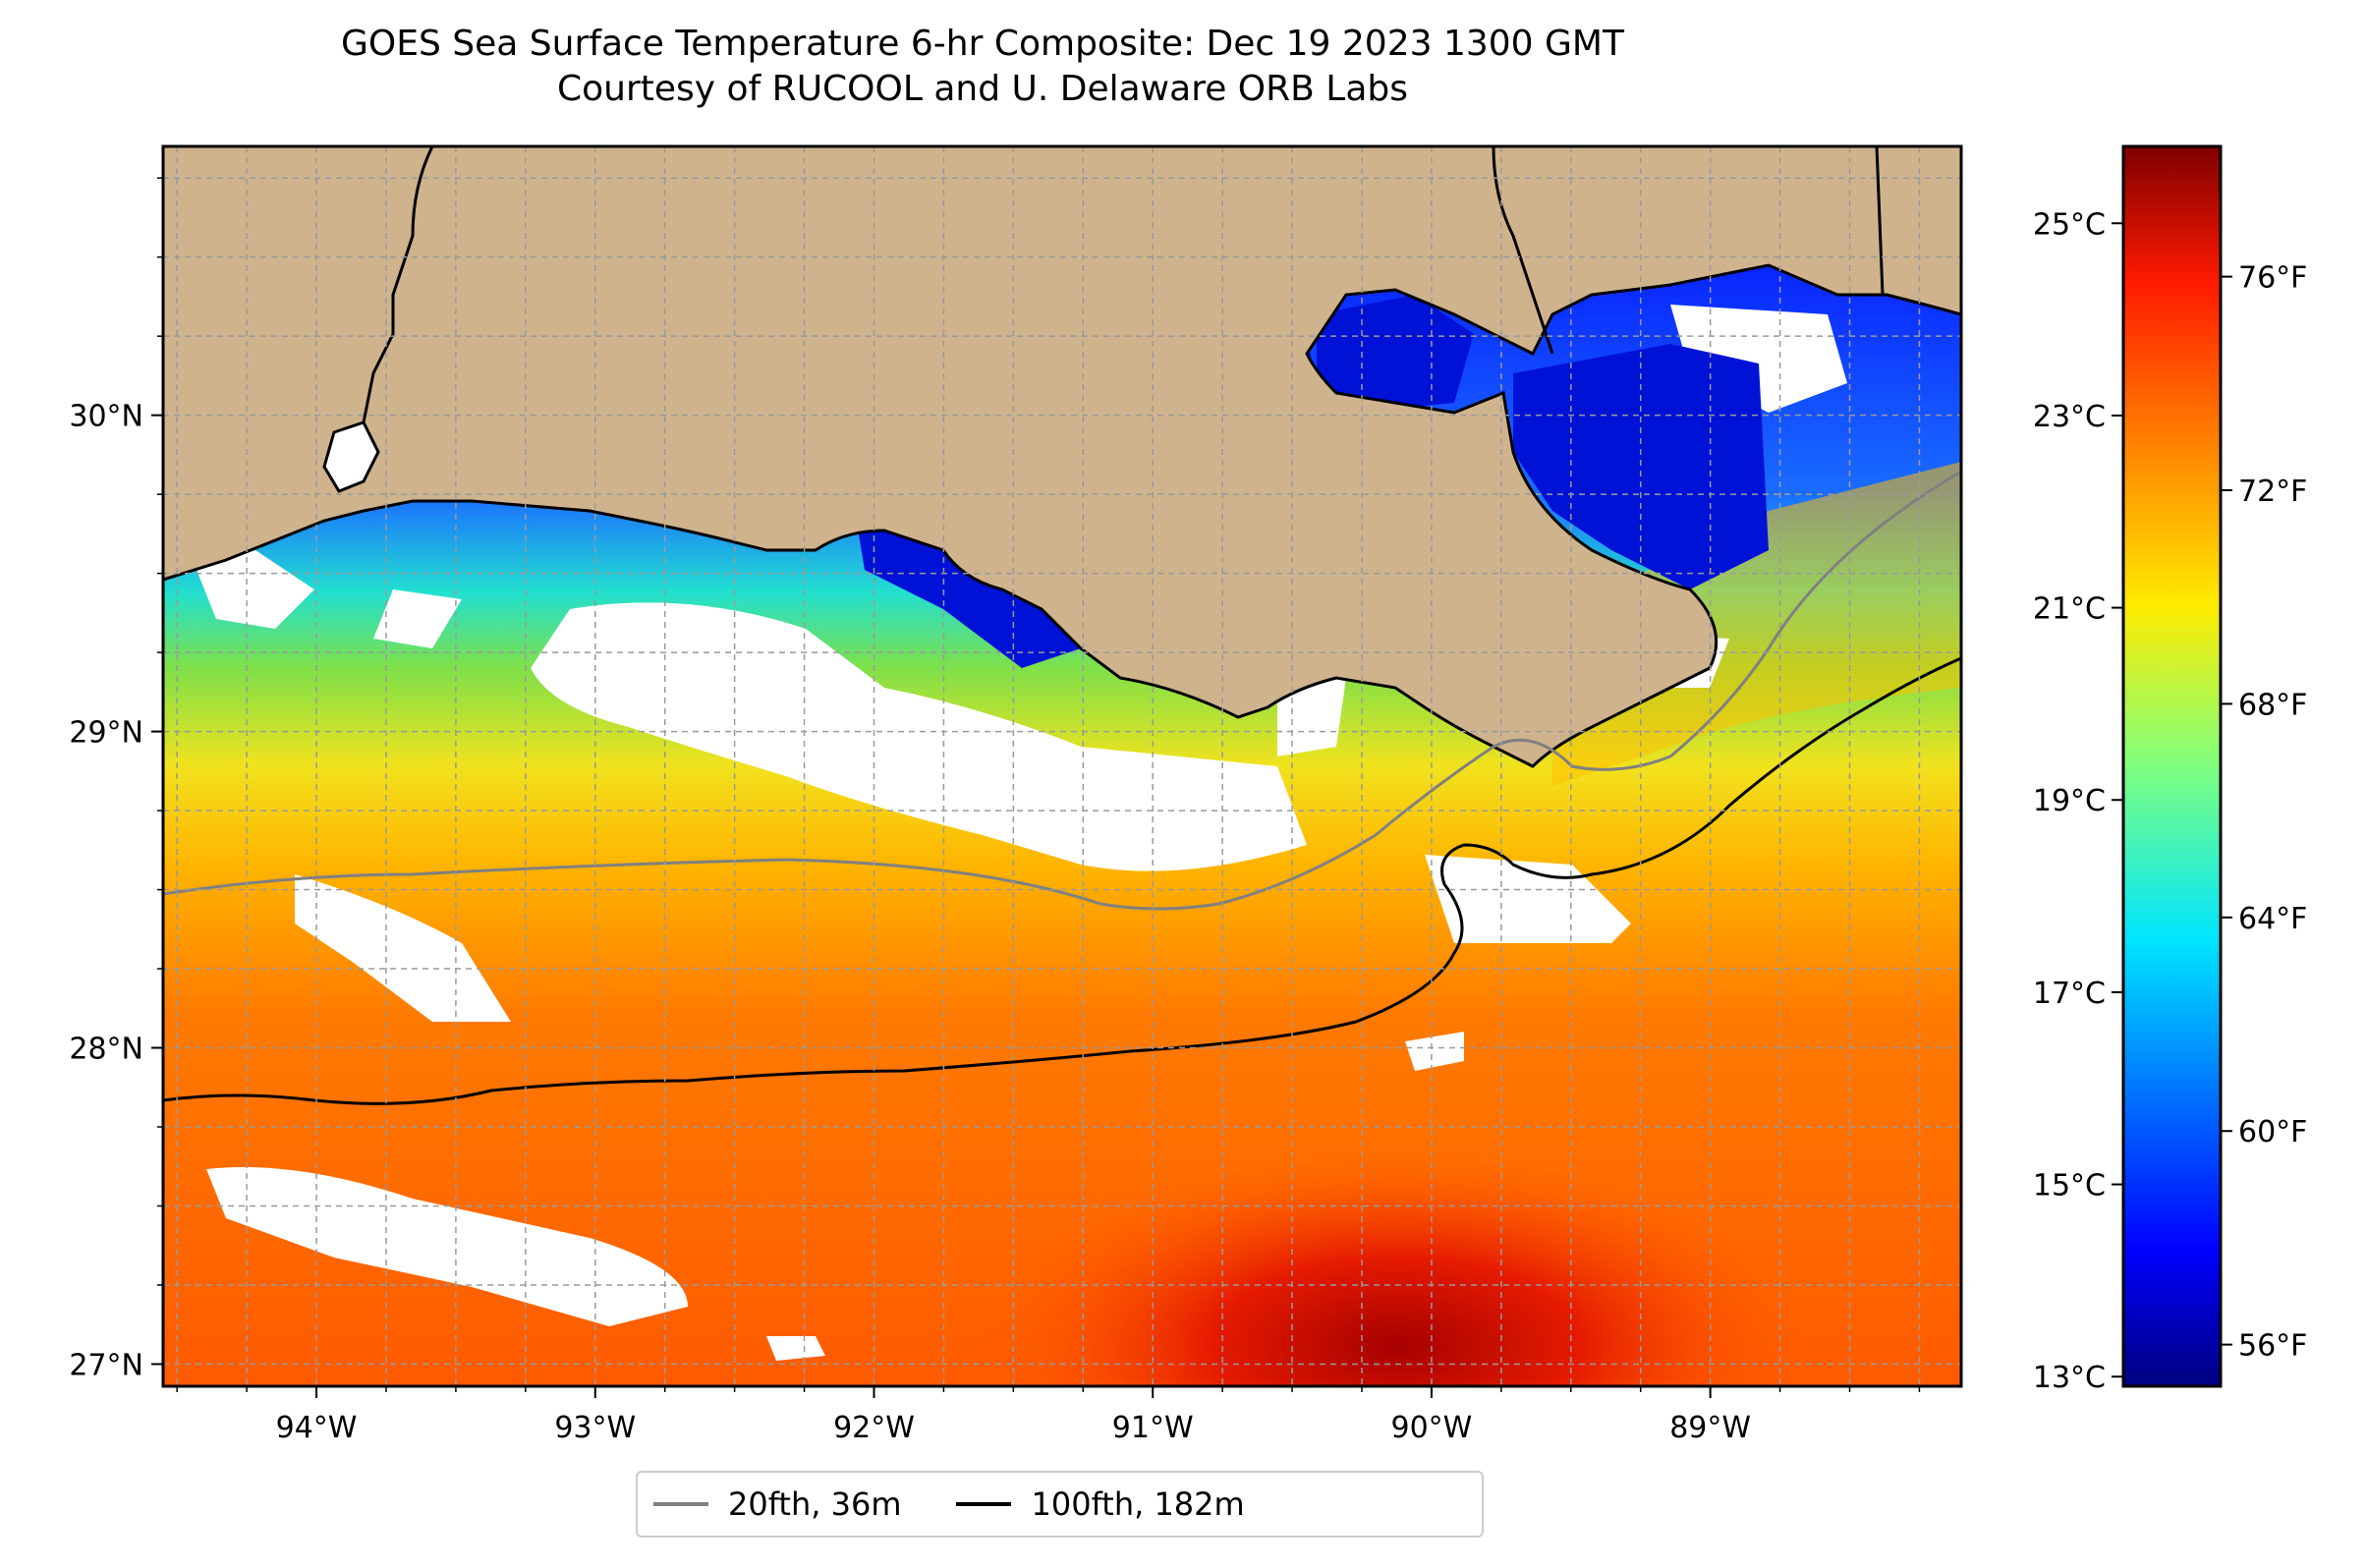 The height and width of the screenshot is (1568, 2367). I want to click on lon-tick-label: 90°W, so click(1432, 1428).